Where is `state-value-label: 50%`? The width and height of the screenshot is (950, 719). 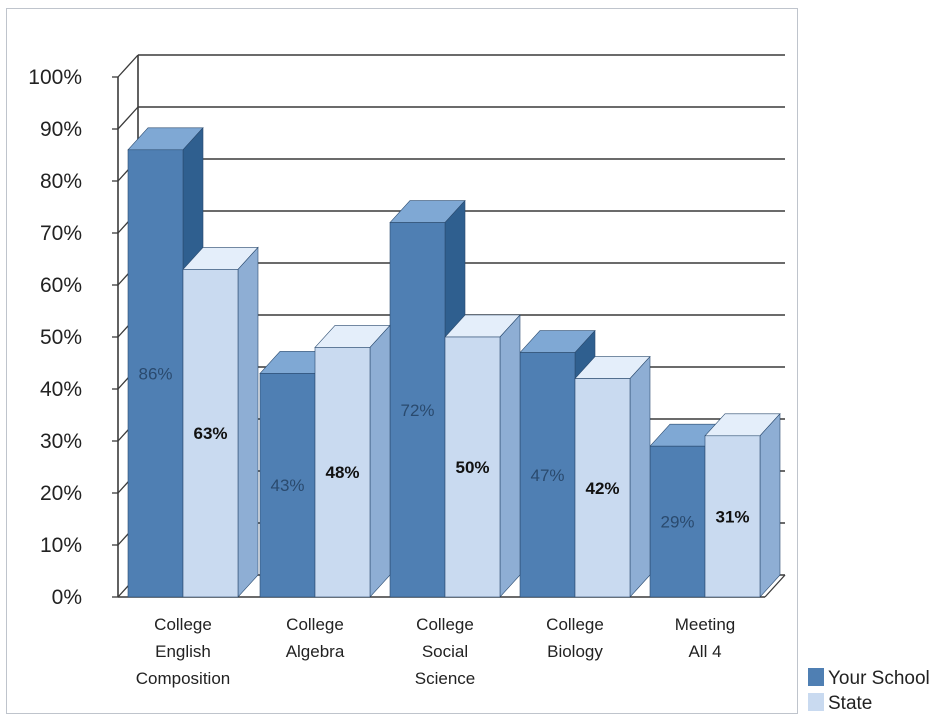
state-value-label: 50% is located at coordinates (472, 467).